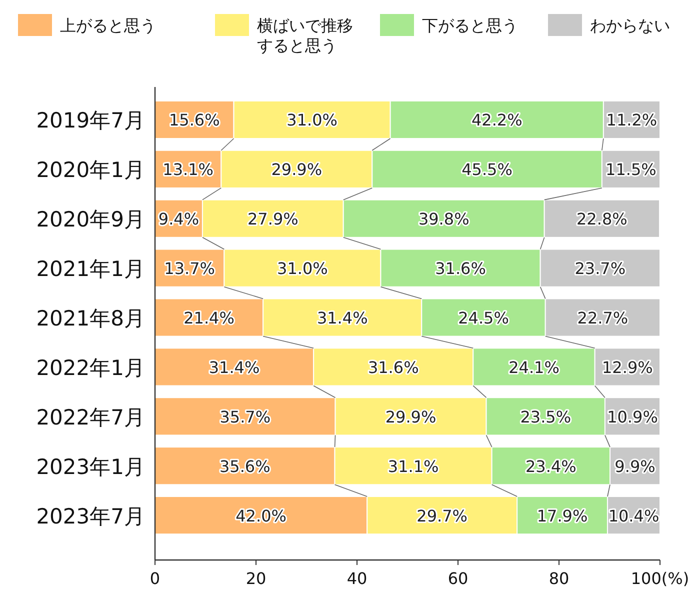 This screenshot has height=610, width=700. Describe the element at coordinates (487, 170) in the screenshot. I see `data-label: 45.5%` at that location.